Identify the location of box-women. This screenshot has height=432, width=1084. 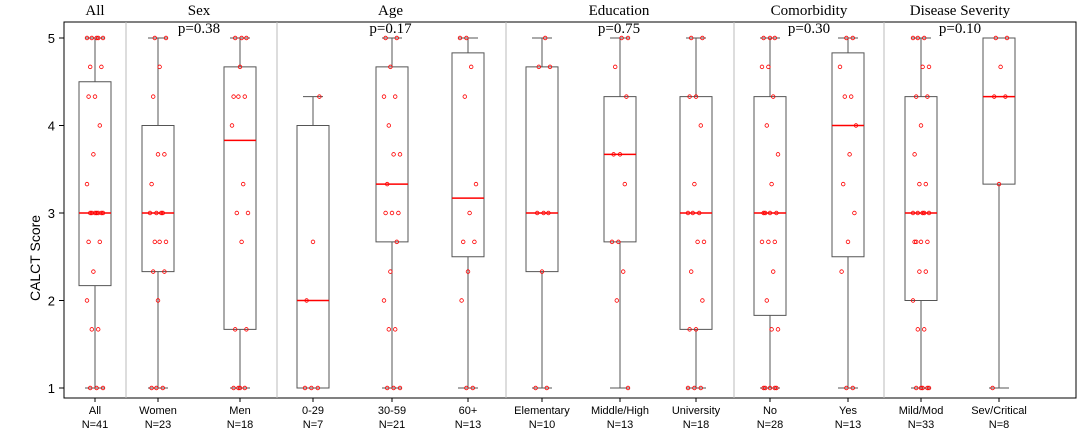
(158, 213).